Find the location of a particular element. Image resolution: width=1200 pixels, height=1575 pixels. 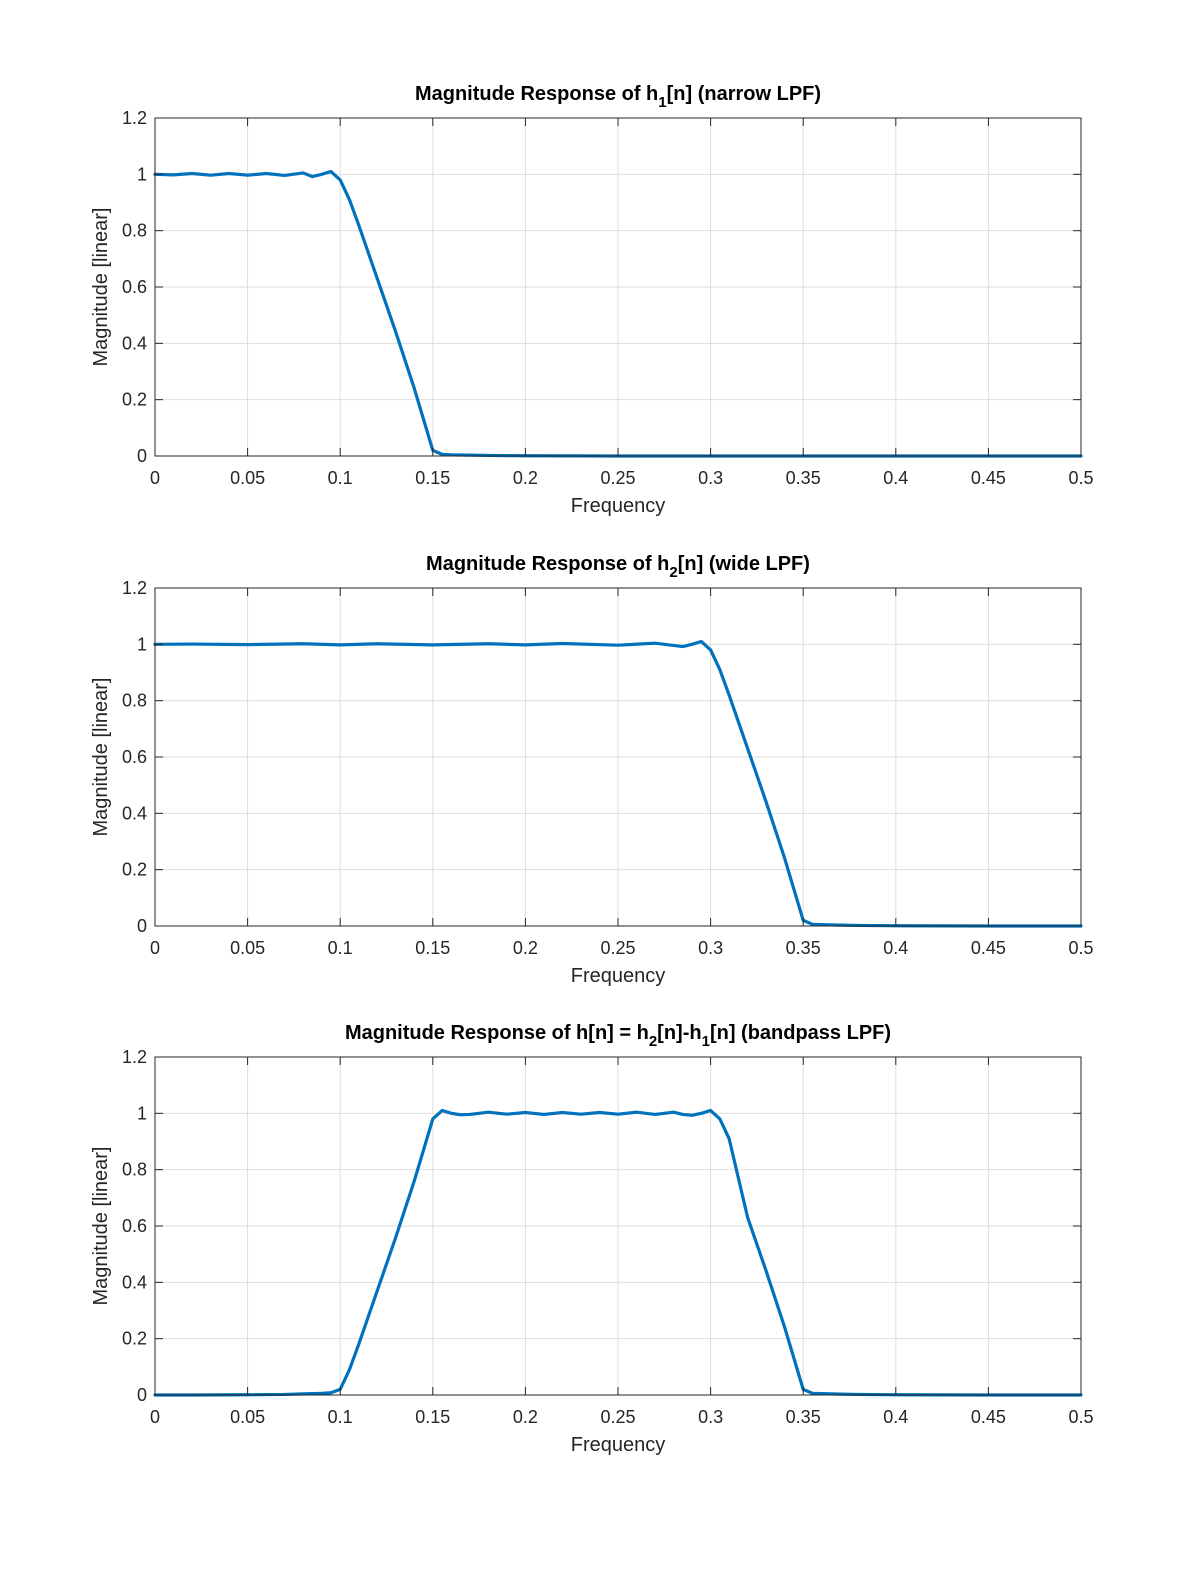

chart-title: Magnitude Response of h2[n] (wide LPF) is located at coordinates (618, 567).